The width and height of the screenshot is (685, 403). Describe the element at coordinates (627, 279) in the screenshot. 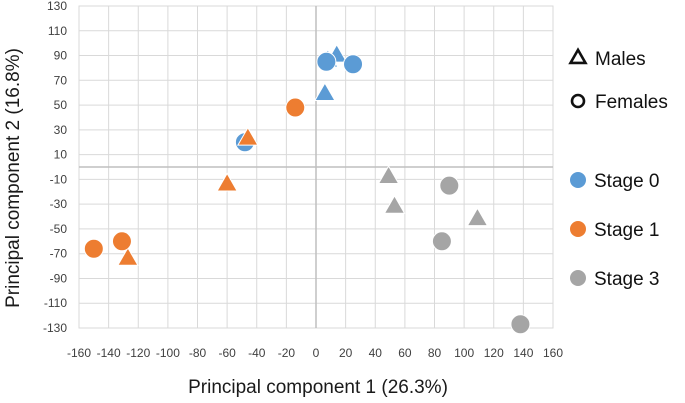

I see `legend-label: Stage 3` at that location.